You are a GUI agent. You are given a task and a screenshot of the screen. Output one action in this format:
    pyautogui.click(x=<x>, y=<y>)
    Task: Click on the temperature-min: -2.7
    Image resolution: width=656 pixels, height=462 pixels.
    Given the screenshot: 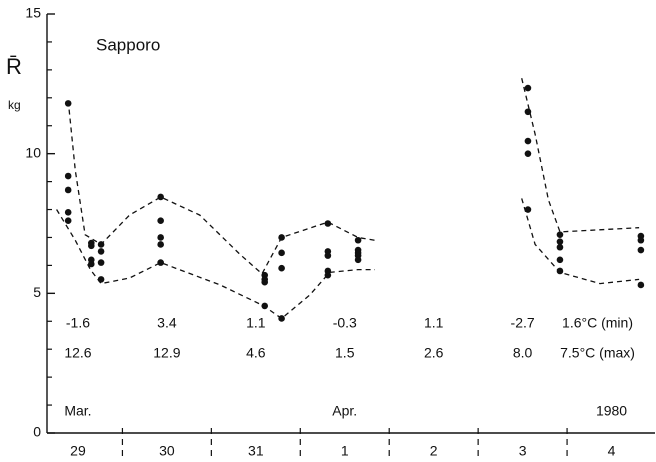 What is the action you would take?
    pyautogui.click(x=523, y=323)
    